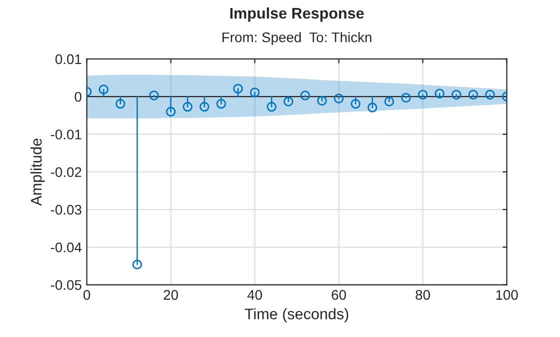 The width and height of the screenshot is (560, 337). What do you see at coordinates (66, 285) in the screenshot?
I see `y-tick-label: -0.05` at bounding box center [66, 285].